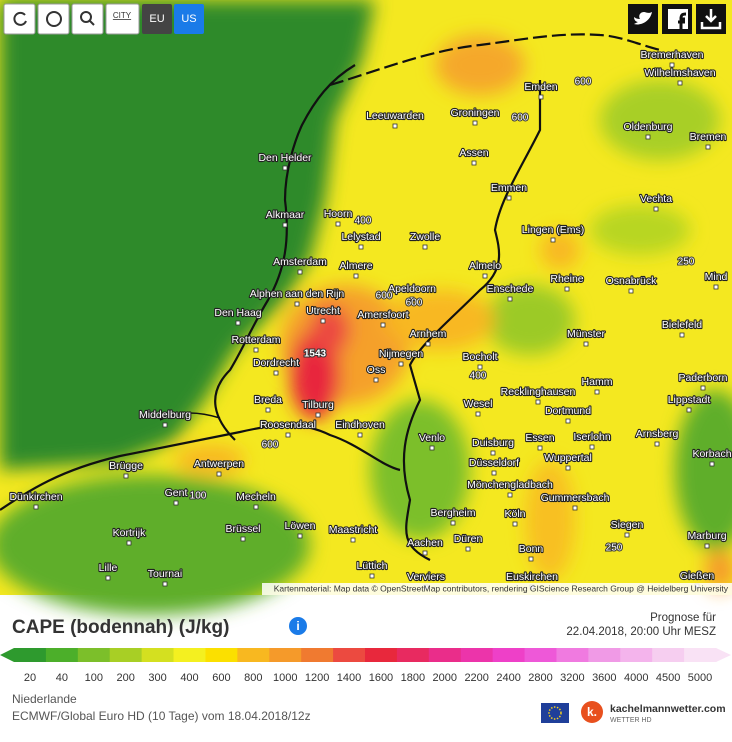  I want to click on colorbar-label: 2800, so click(540, 678).